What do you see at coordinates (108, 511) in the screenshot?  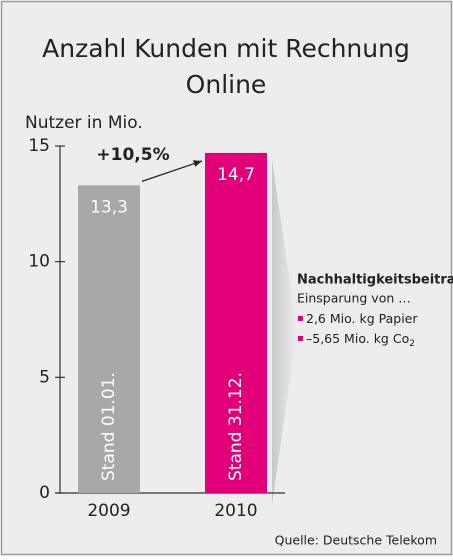 I see `x-tick-label: 2009` at bounding box center [108, 511].